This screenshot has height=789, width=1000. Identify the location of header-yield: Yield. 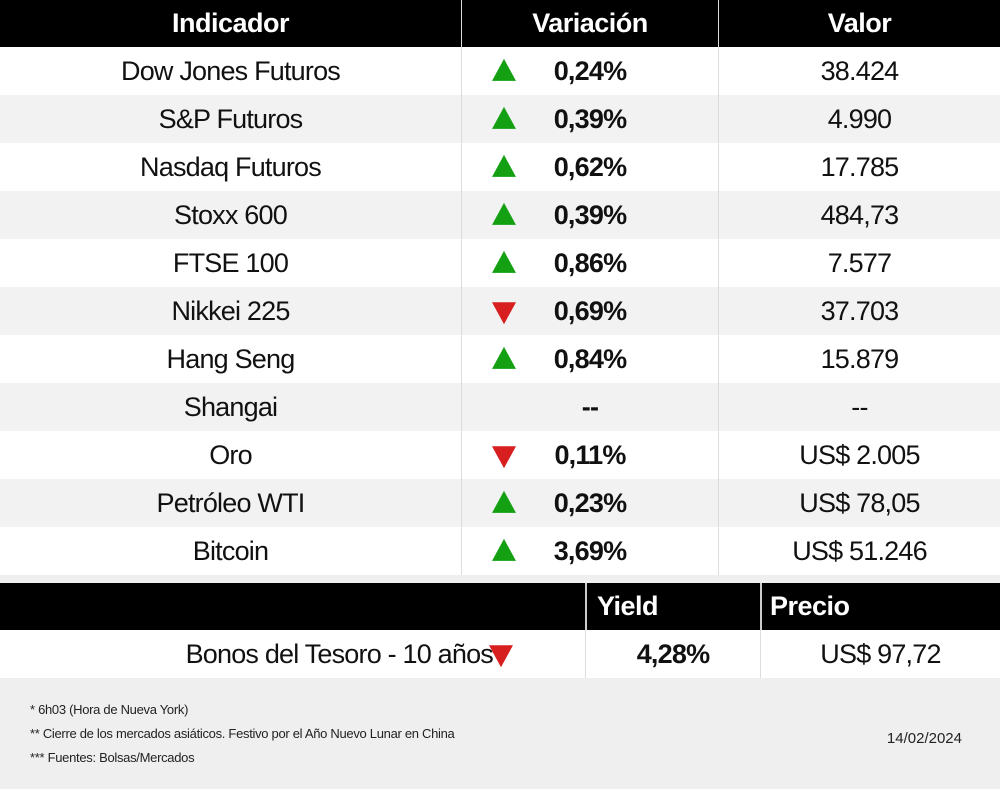
(672, 606).